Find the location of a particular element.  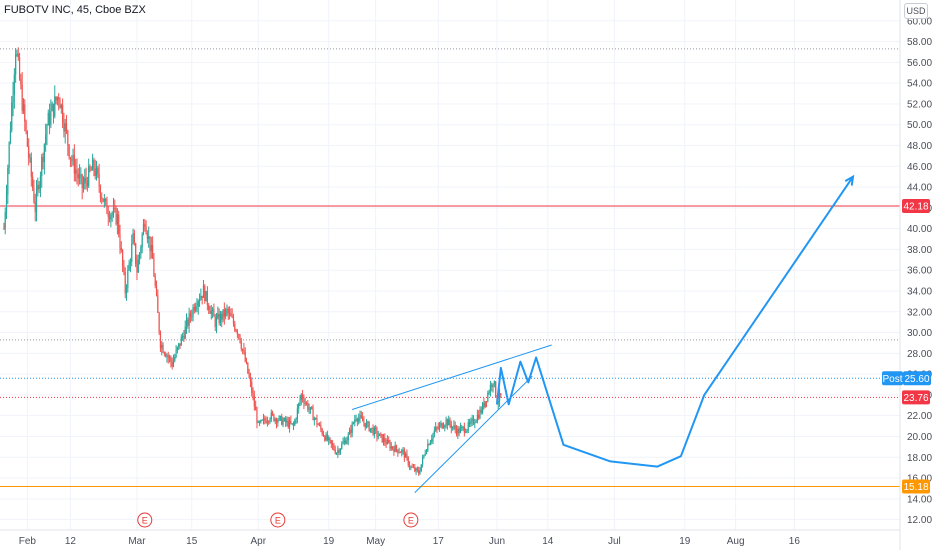

wedge-lower-trendline is located at coordinates (473, 434).